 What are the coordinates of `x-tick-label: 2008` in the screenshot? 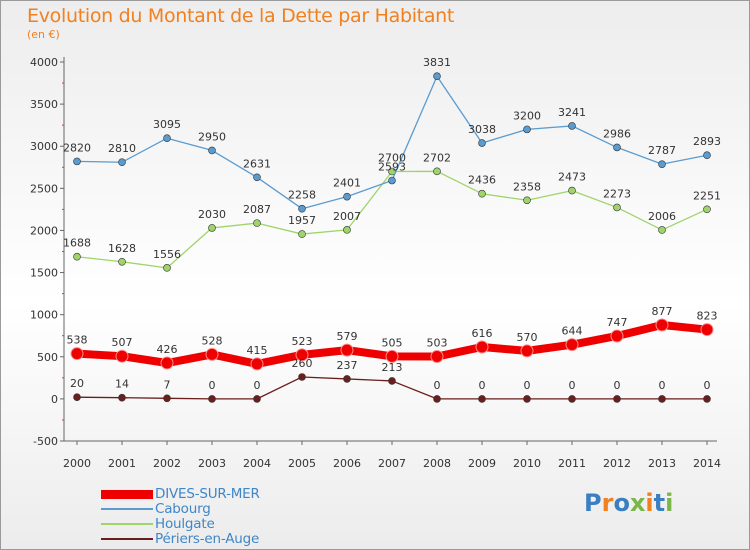 It's located at (437, 463).